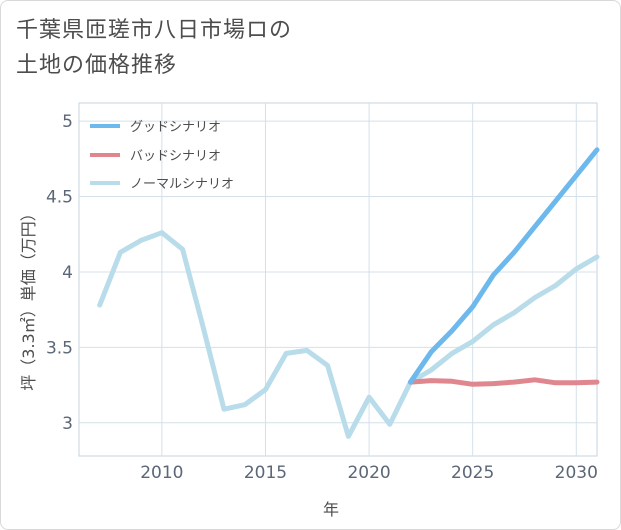  I want to click on x-tick-label: 2015, so click(265, 473).